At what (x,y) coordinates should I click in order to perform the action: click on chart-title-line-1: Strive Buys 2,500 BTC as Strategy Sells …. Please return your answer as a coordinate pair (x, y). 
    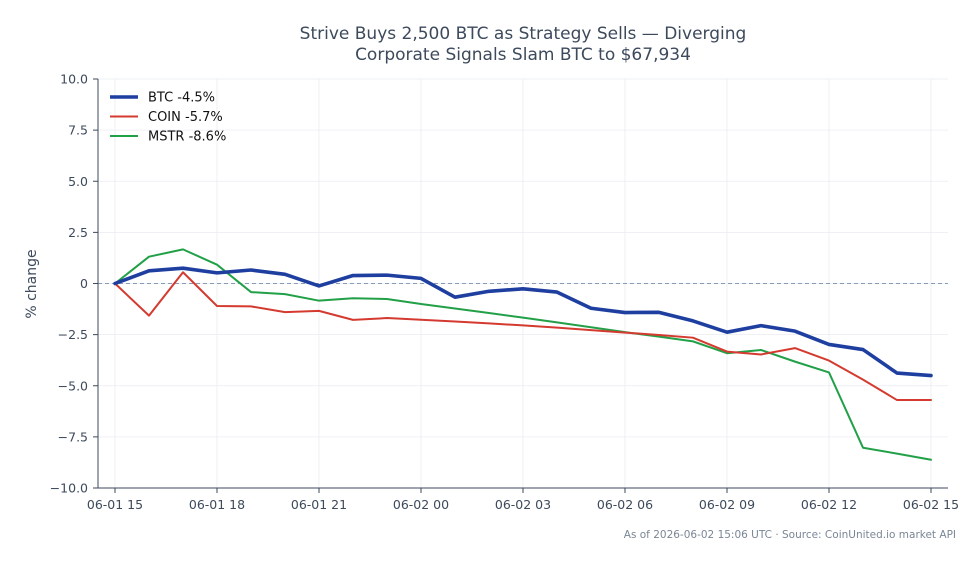
    Looking at the image, I should click on (523, 34).